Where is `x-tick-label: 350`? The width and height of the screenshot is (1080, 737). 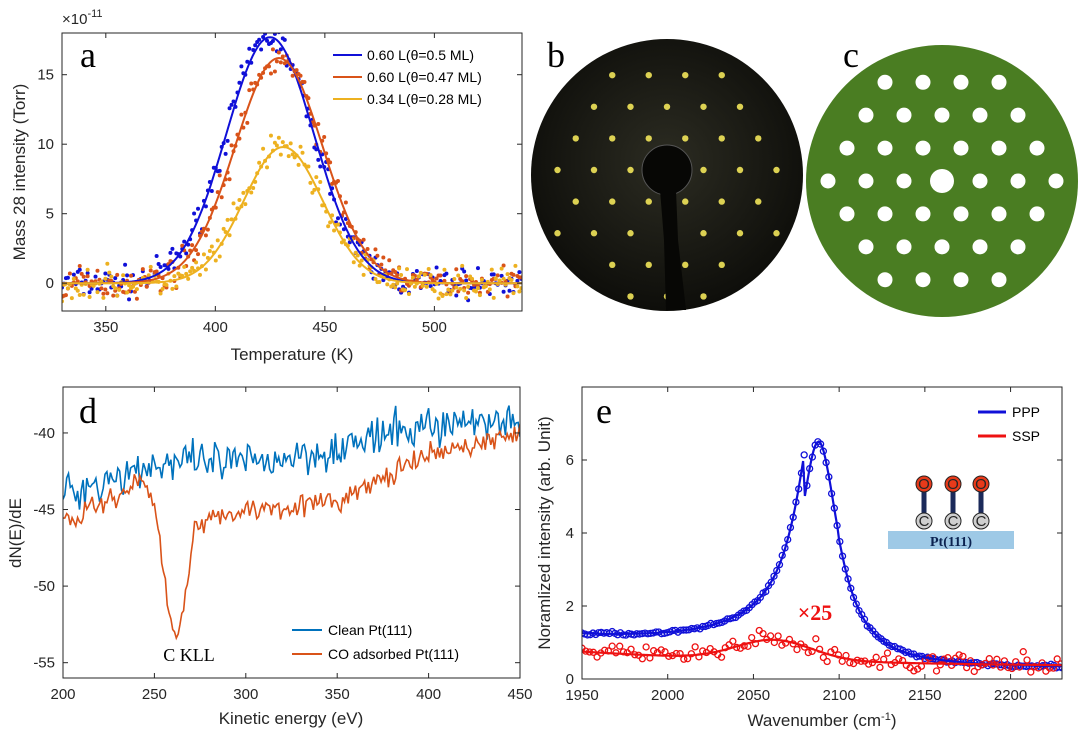
x-tick-label: 350 is located at coordinates (105, 327).